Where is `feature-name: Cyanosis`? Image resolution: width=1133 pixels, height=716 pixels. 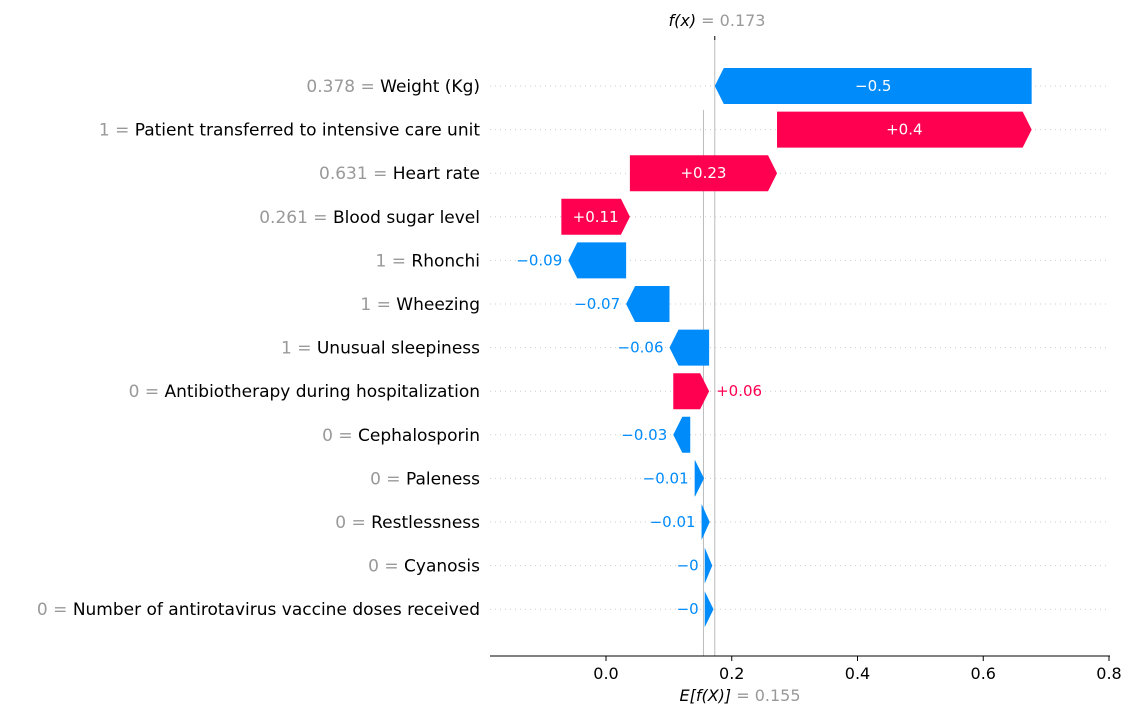 feature-name: Cyanosis is located at coordinates (442, 567).